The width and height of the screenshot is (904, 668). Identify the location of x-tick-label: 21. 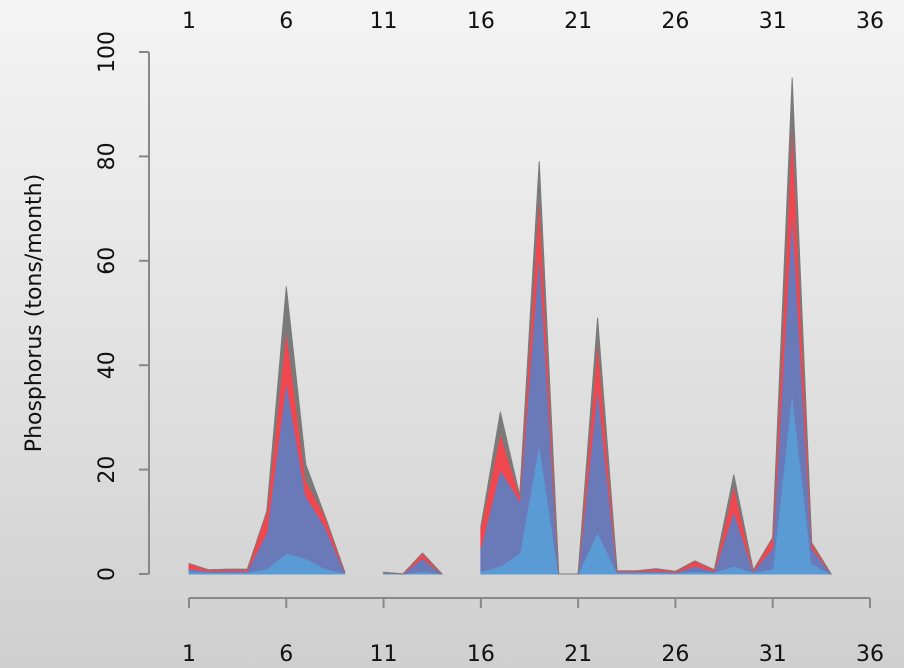
(578, 654).